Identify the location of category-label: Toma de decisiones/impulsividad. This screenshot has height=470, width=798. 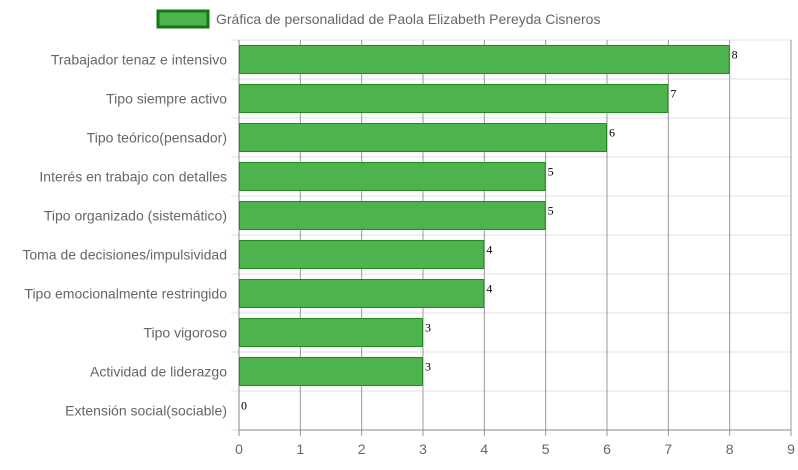
(124, 255).